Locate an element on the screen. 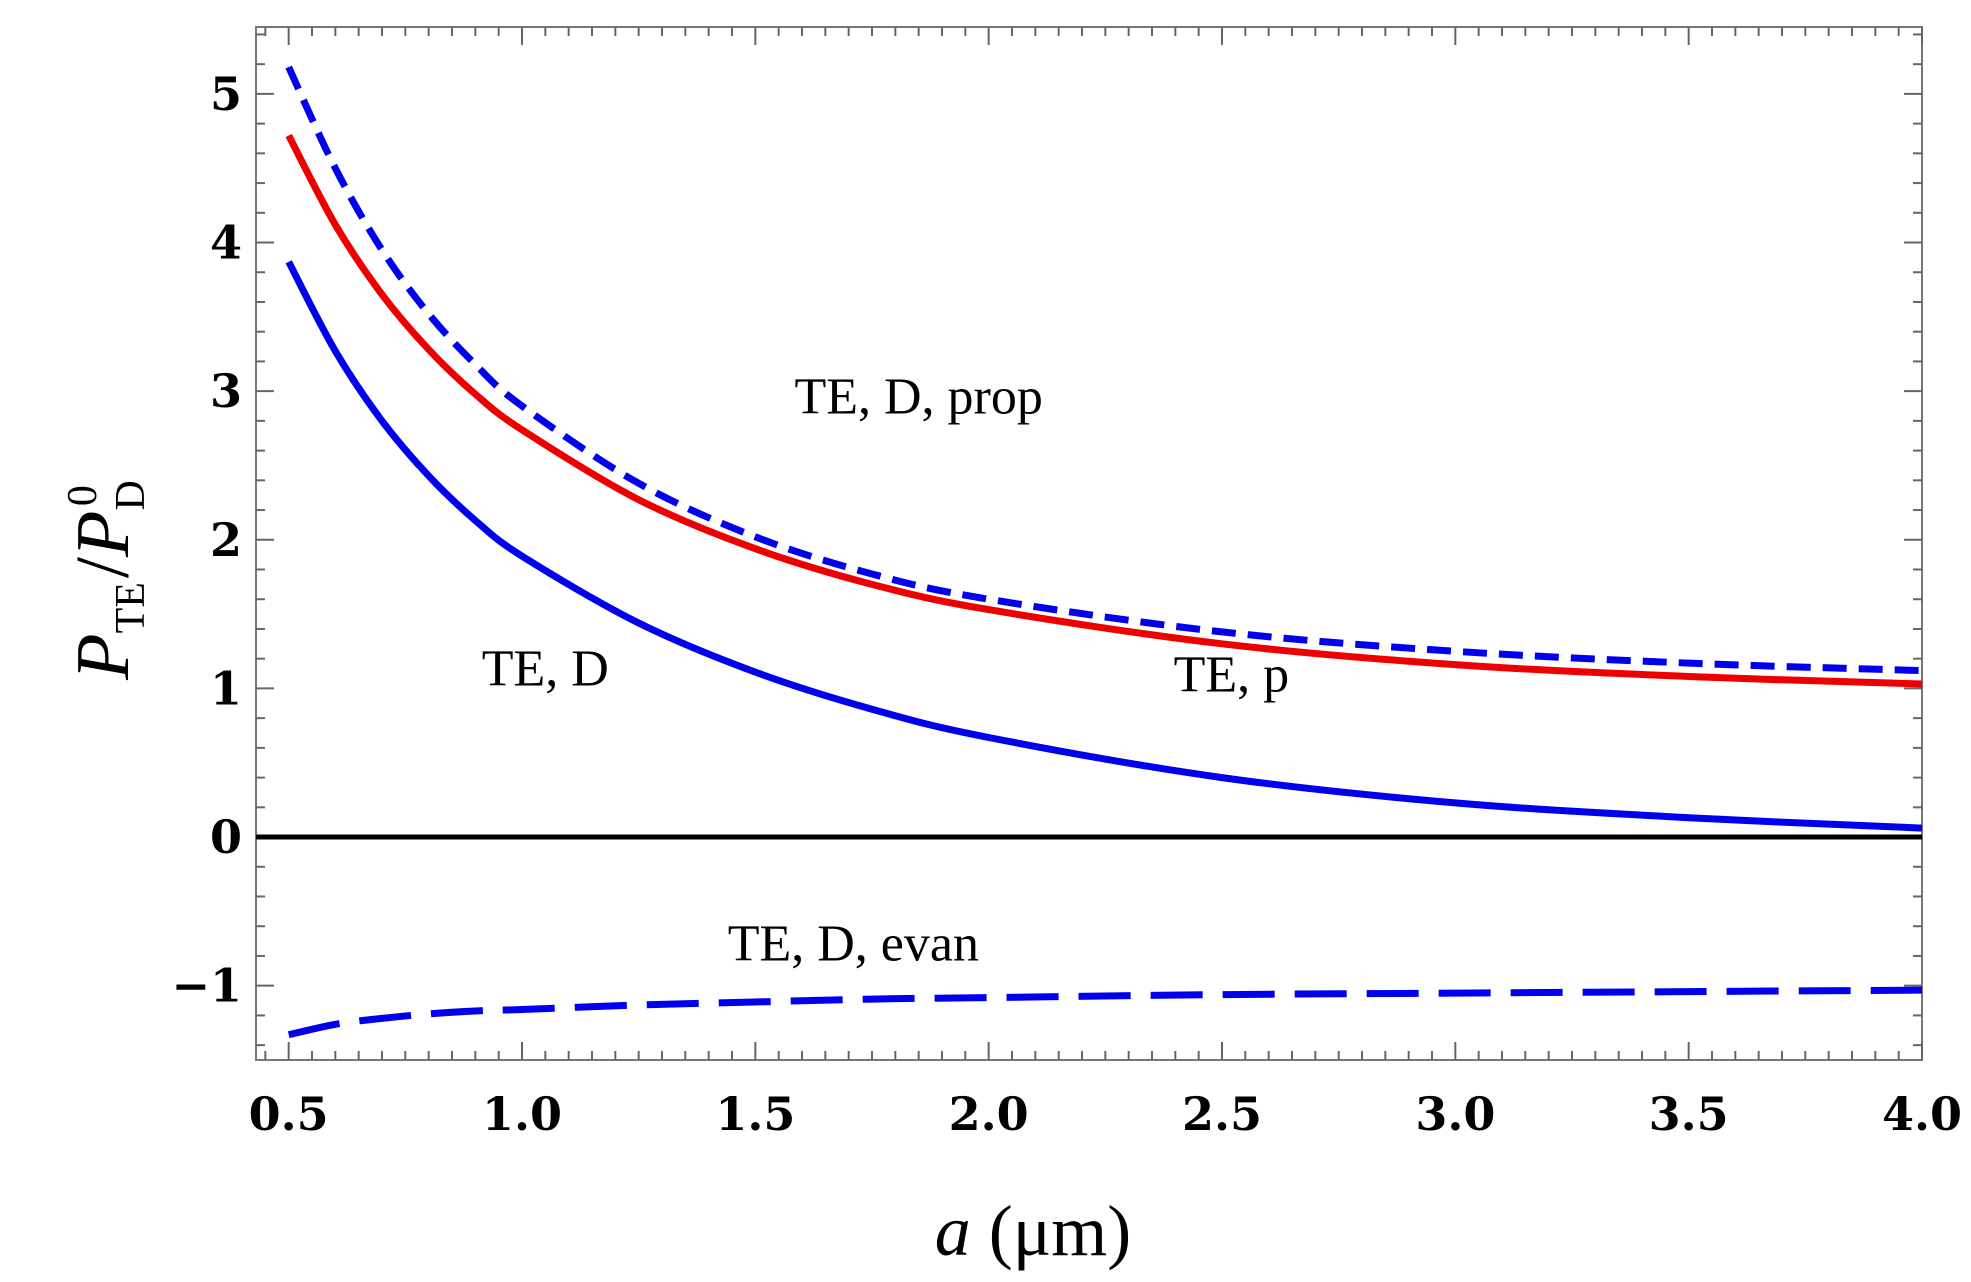  x-tick-label: 2.5 is located at coordinates (1222, 1114).